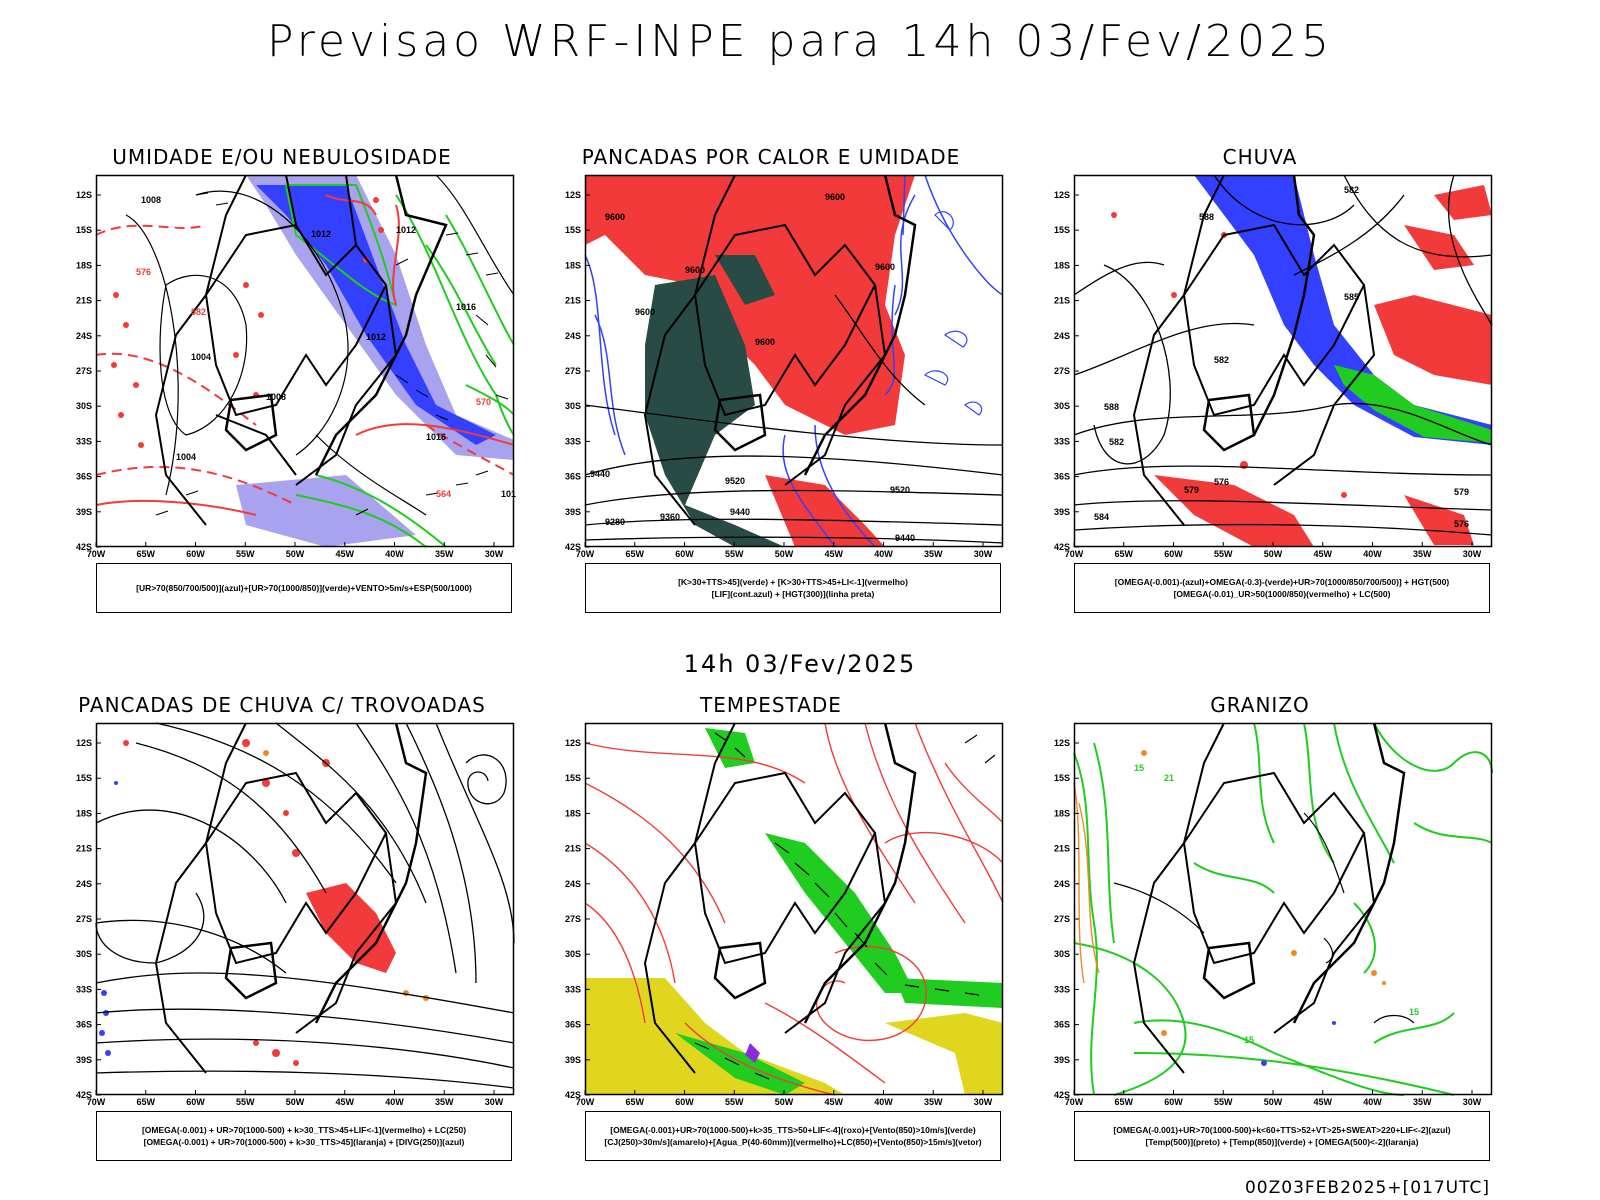 This screenshot has height=1200, width=1600. I want to click on jet-yellow, so click(715, 1036).